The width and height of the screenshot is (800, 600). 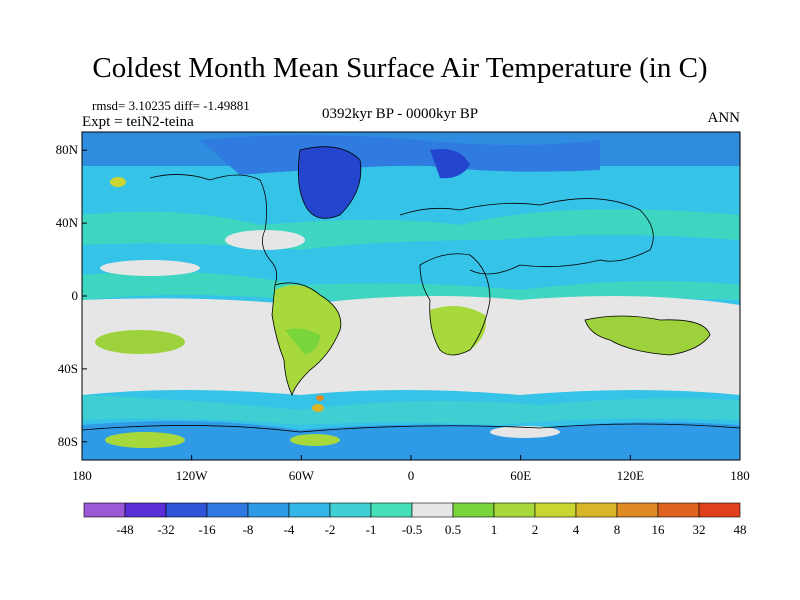 I want to click on colorbar-label: 32, so click(x=699, y=529).